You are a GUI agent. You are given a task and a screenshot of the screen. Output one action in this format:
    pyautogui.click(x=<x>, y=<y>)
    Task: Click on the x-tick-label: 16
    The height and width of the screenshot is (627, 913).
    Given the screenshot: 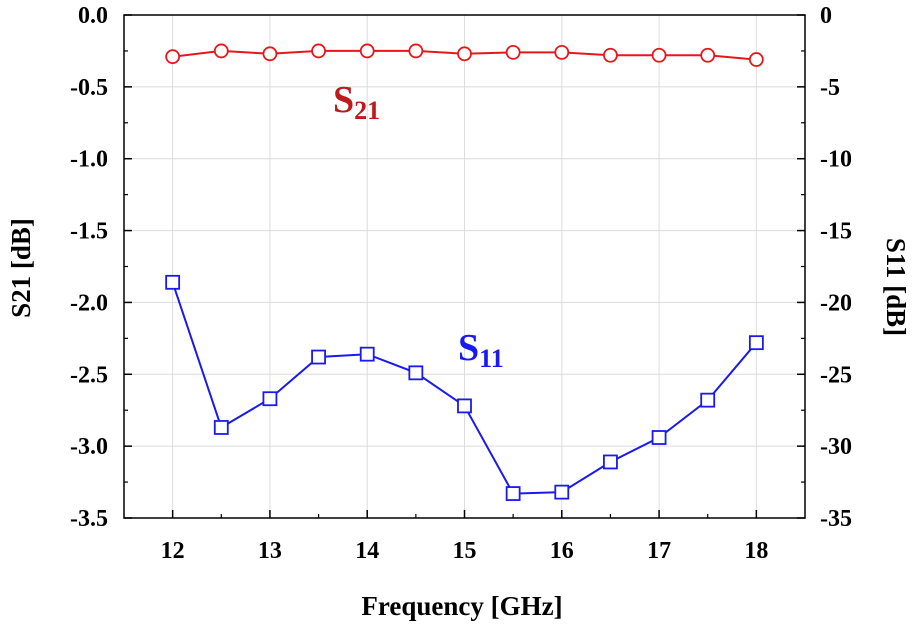 What is the action you would take?
    pyautogui.click(x=562, y=551)
    